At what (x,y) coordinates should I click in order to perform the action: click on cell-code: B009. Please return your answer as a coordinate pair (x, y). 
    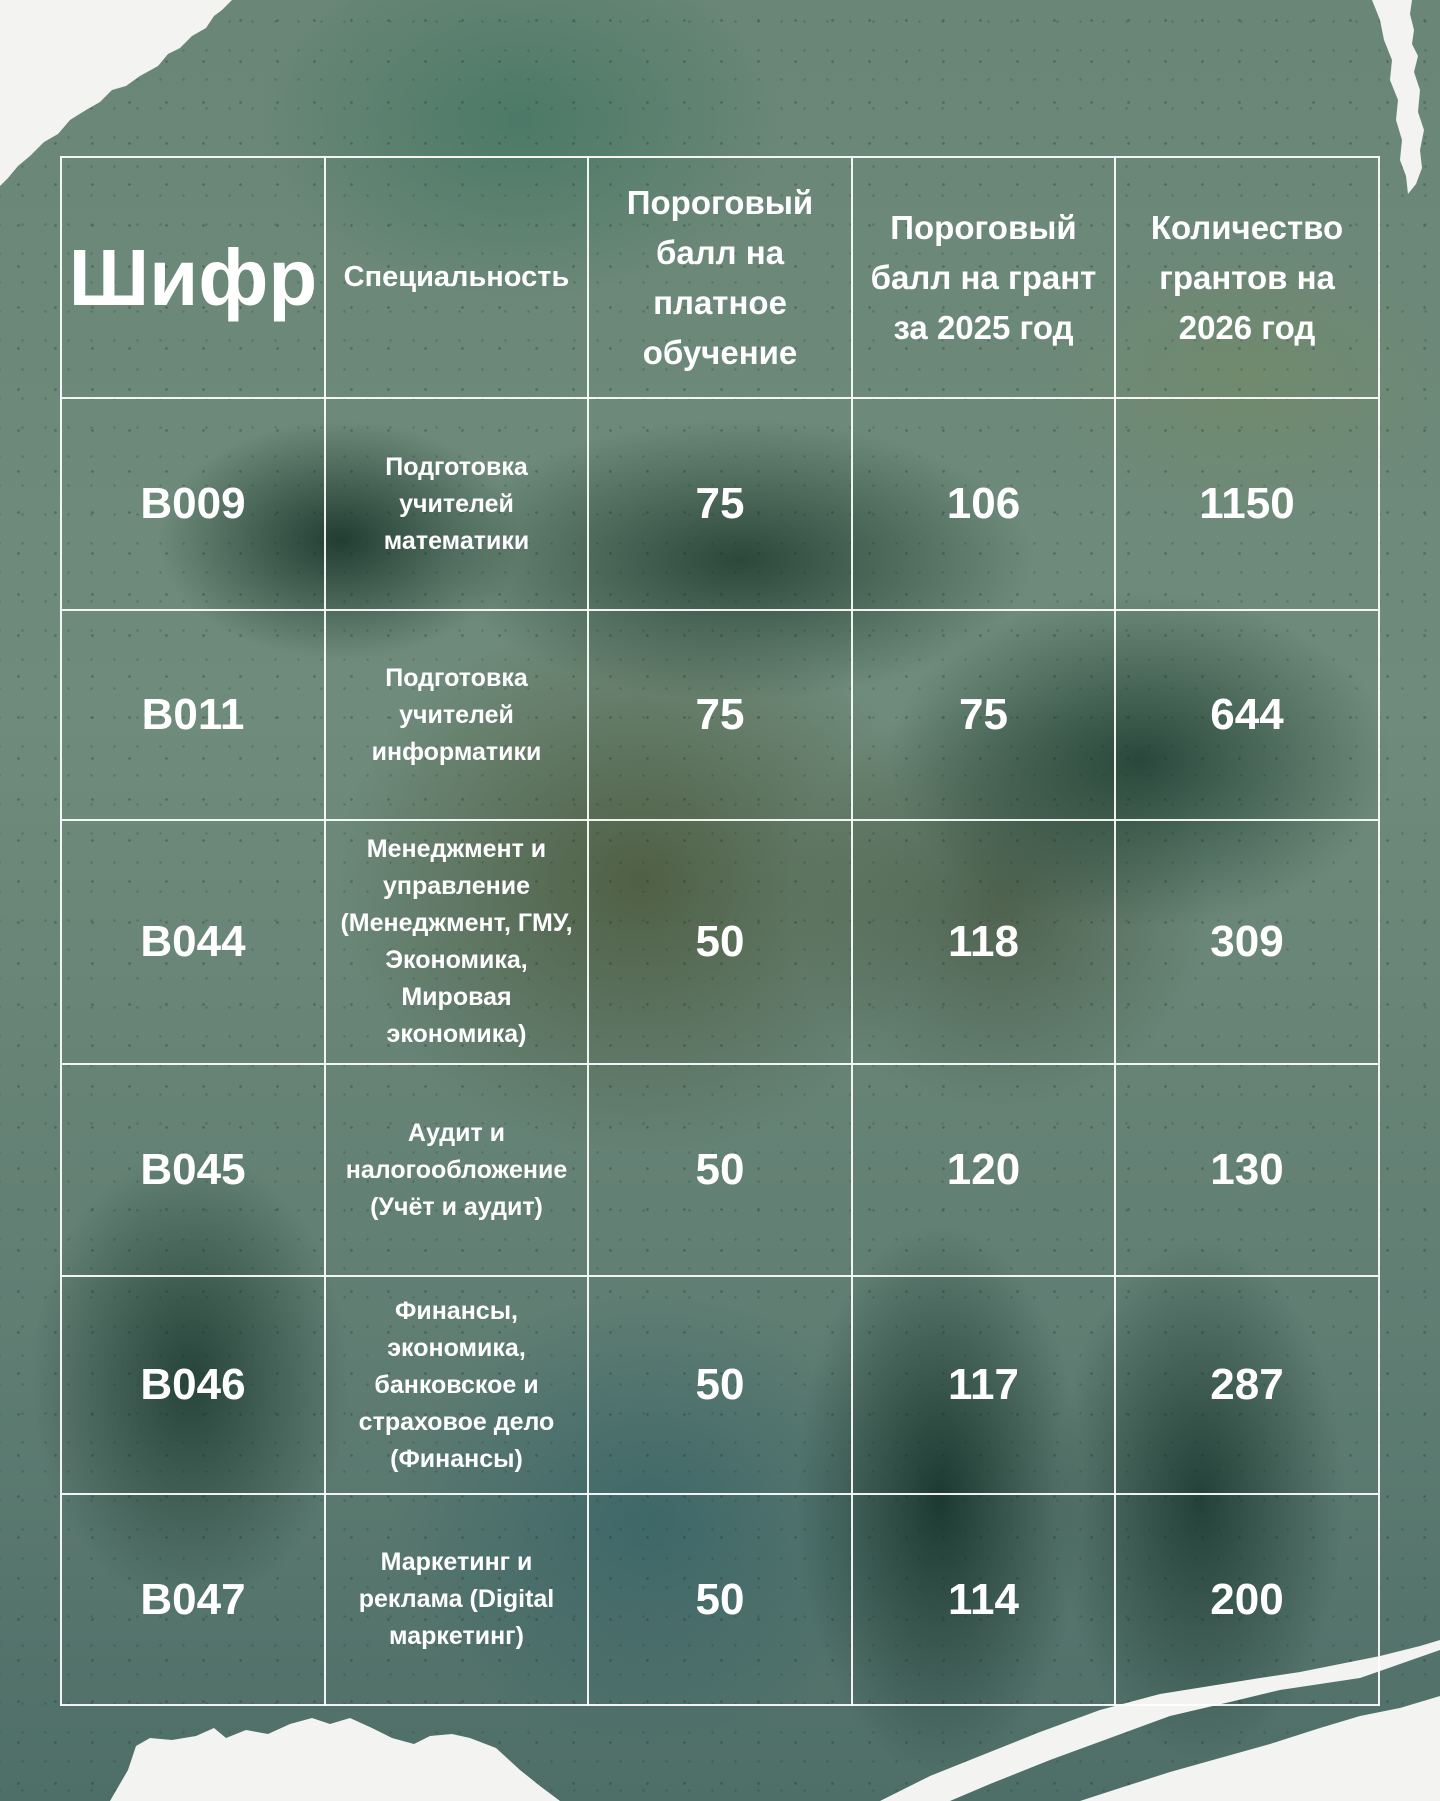
    Looking at the image, I should click on (193, 504).